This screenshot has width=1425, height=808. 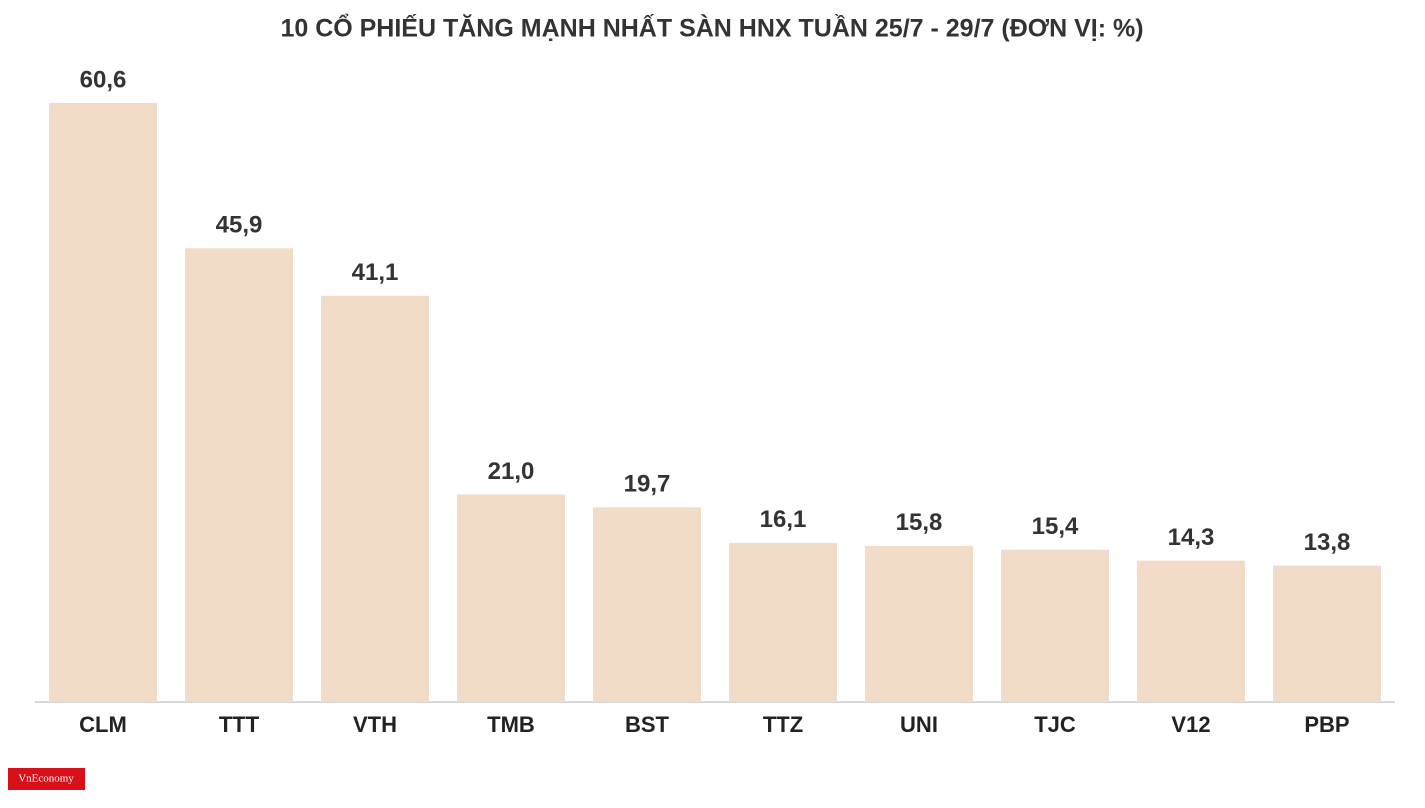 I want to click on value-label: 16,1, so click(x=783, y=519).